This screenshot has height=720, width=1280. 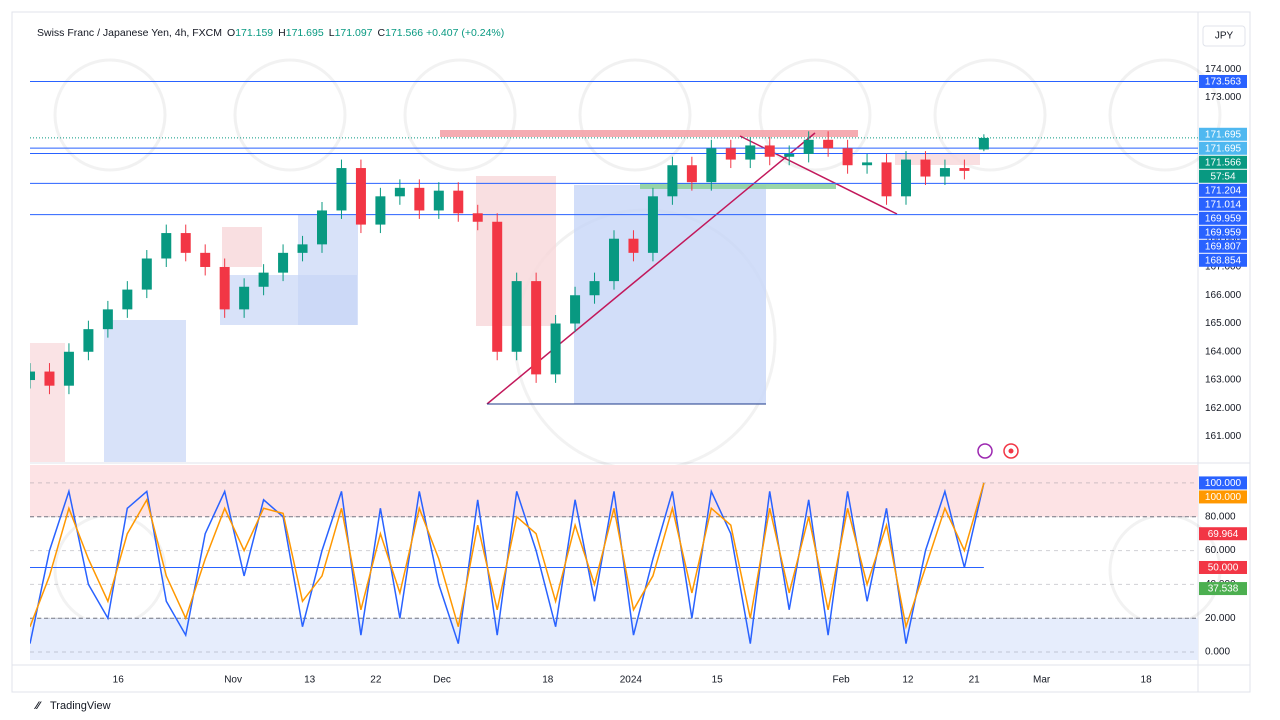 I want to click on price-label: 57:54, so click(x=1222, y=176).